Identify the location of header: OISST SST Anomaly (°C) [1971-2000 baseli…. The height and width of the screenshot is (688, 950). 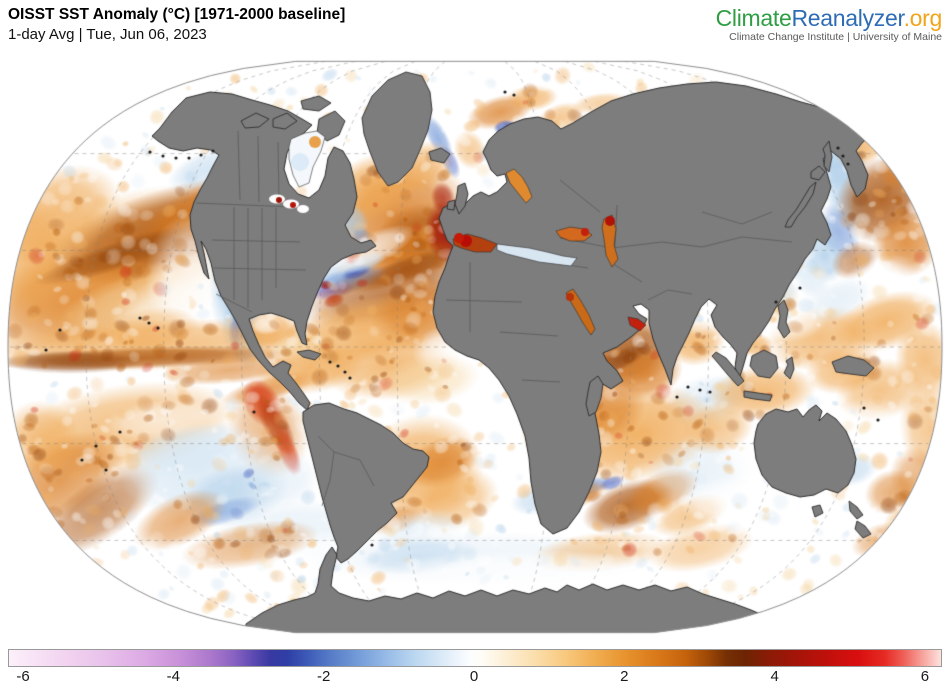
(176, 25).